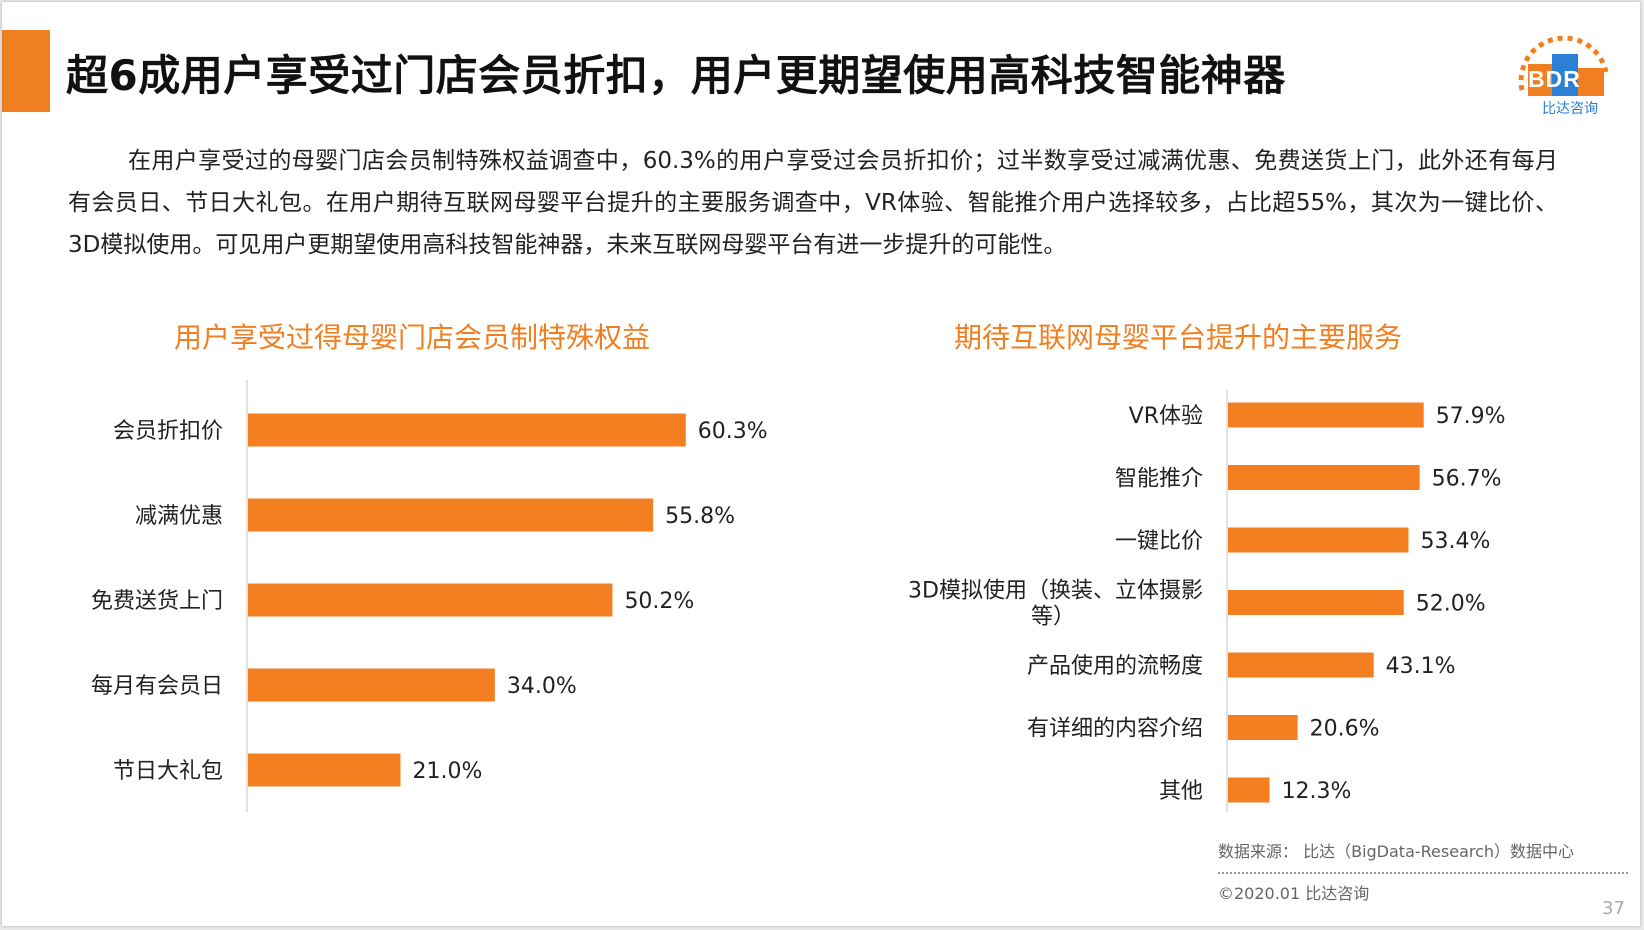 This screenshot has height=930, width=1644. Describe the element at coordinates (157, 601) in the screenshot. I see `left-category-label: 免费送货上门` at that location.